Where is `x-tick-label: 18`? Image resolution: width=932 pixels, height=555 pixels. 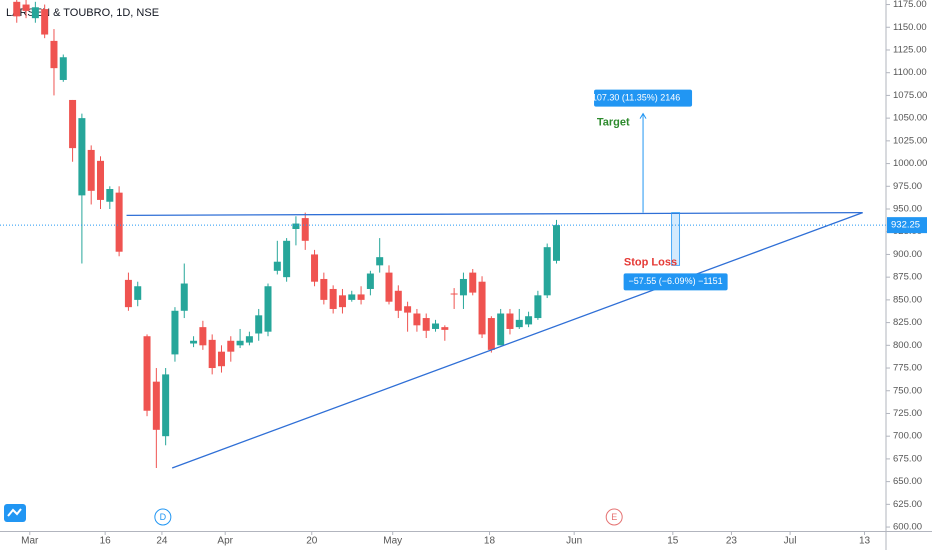 x-tick-label: 18 is located at coordinates (490, 541).